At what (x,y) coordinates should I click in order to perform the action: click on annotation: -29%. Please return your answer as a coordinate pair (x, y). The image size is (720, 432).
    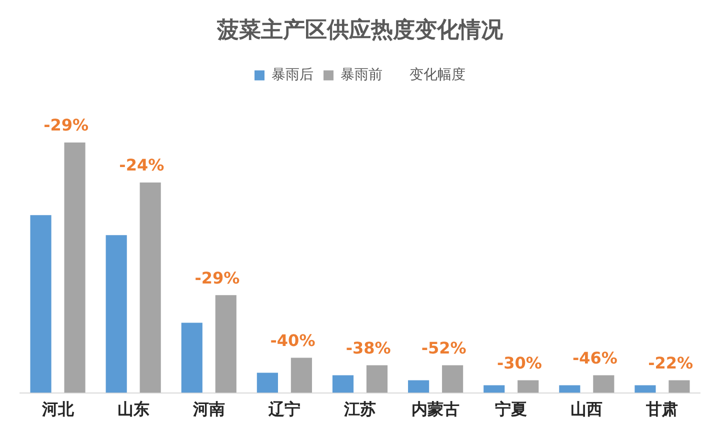
    Looking at the image, I should click on (217, 278).